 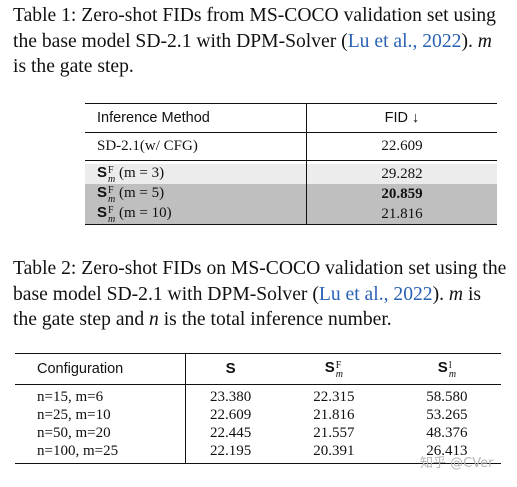 What do you see at coordinates (446, 453) in the screenshot?
I see `sl-value: 26.413` at bounding box center [446, 453].